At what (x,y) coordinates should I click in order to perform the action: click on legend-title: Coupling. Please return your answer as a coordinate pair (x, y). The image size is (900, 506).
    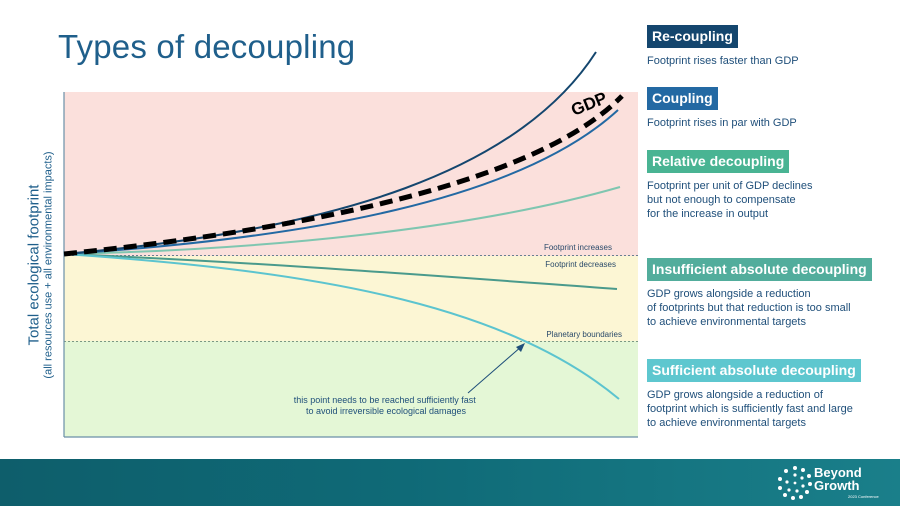
    Looking at the image, I should click on (682, 98).